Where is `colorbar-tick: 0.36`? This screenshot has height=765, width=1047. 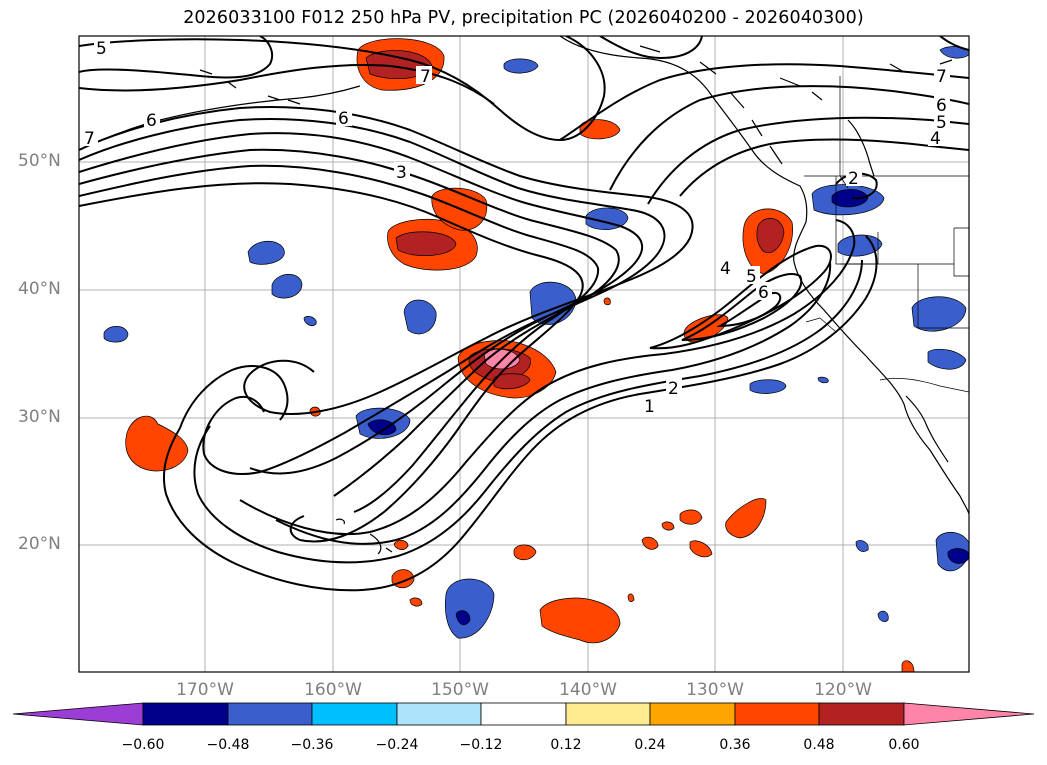 colorbar-tick: 0.36 is located at coordinates (735, 745).